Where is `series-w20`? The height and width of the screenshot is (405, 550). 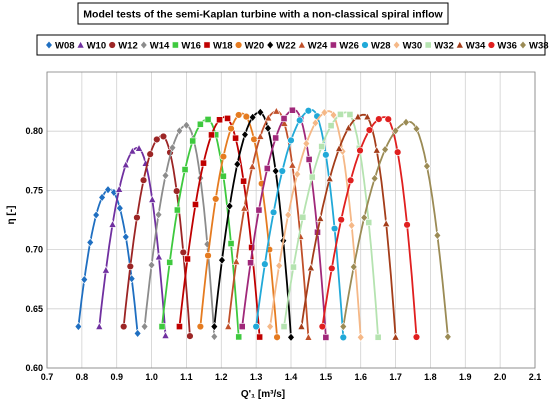 series-w20 is located at coordinates (238, 226).